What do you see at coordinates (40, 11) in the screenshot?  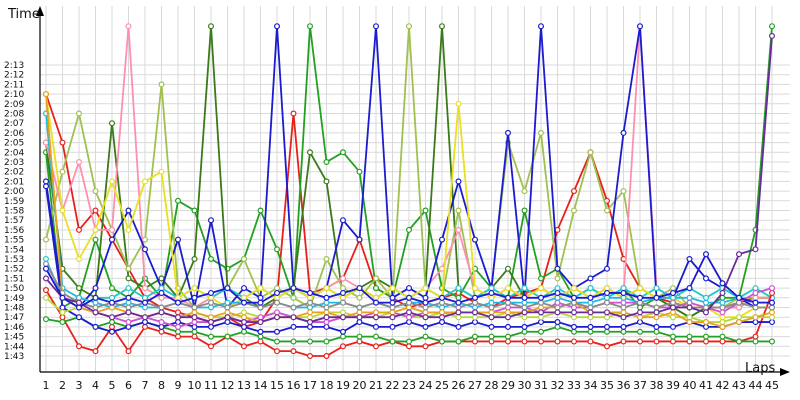 I see `y-axis-arrow` at bounding box center [40, 11].